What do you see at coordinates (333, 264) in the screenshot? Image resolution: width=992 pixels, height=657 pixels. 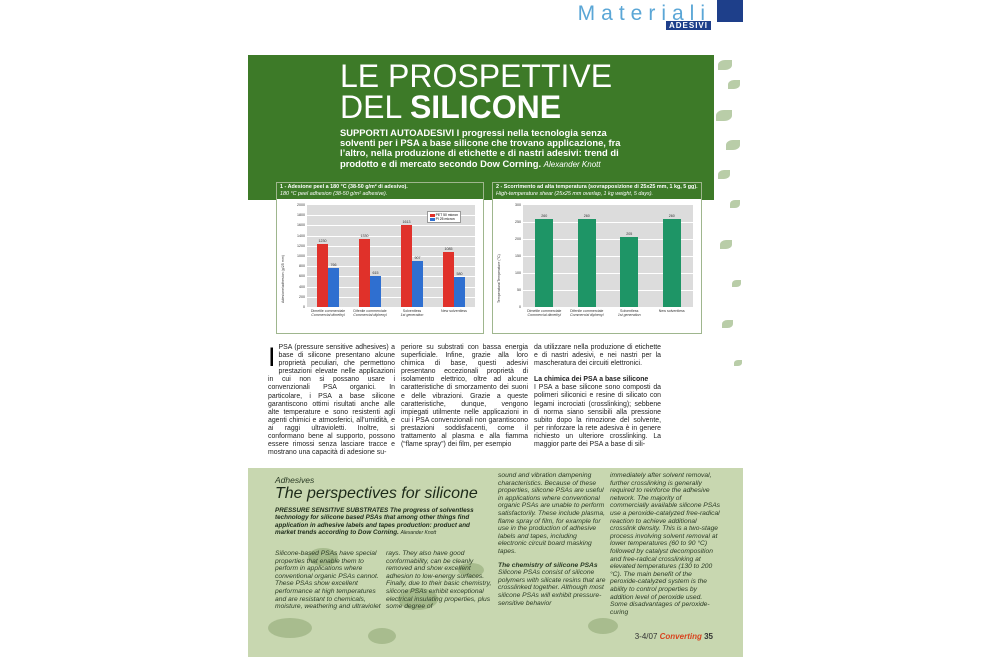 I see `chart-1-value-label: 766` at bounding box center [333, 264].